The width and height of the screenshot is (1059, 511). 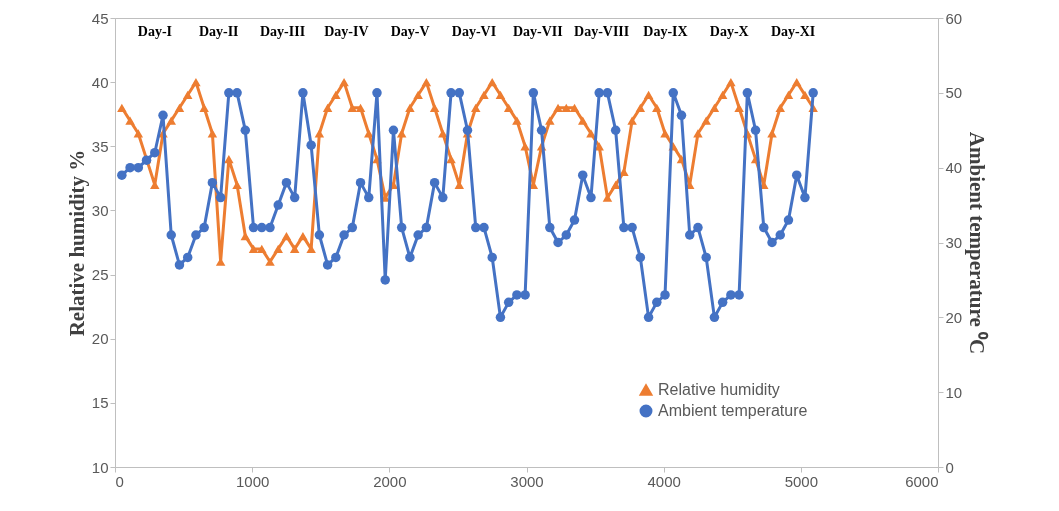 I want to click on annotation: Day-V, so click(x=410, y=31).